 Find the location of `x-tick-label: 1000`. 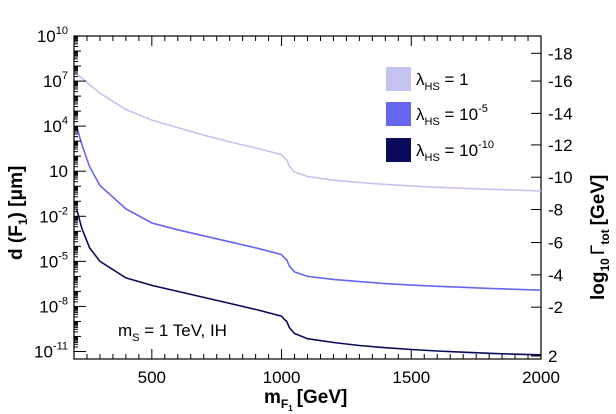

x-tick-label: 1000 is located at coordinates (282, 377).